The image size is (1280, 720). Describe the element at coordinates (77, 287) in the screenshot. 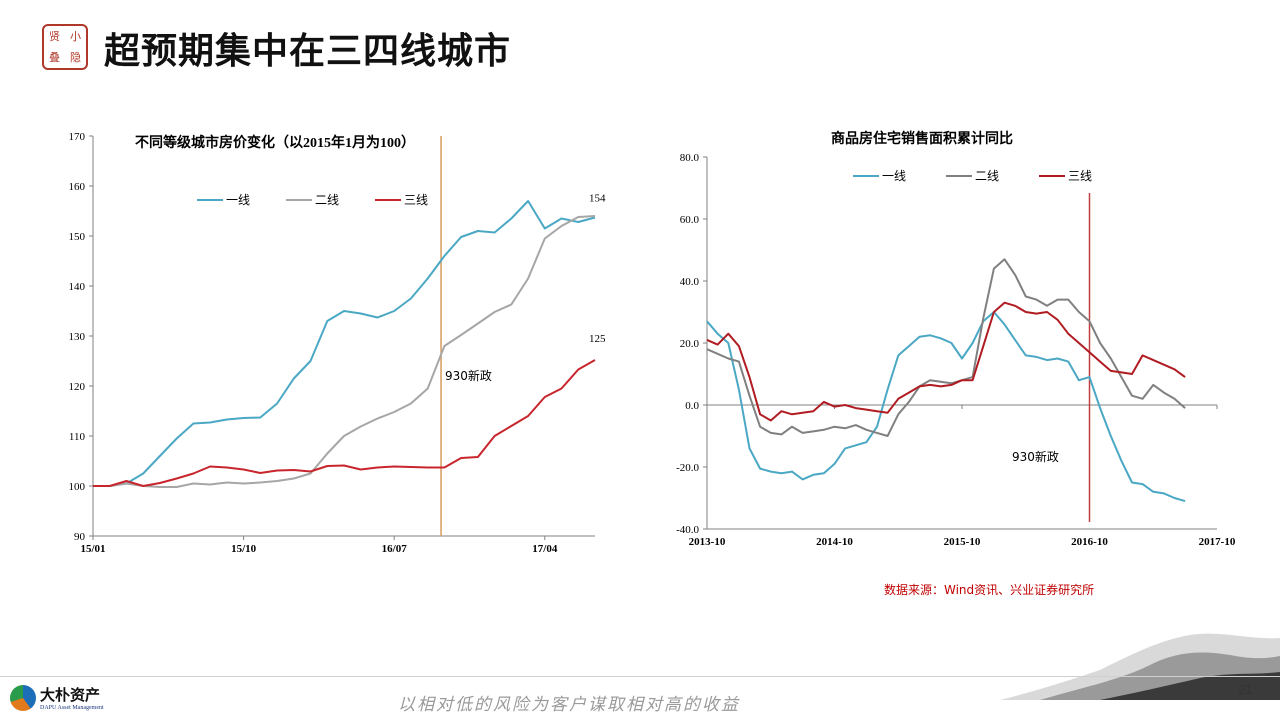

I see `y-tick-label: 140` at that location.